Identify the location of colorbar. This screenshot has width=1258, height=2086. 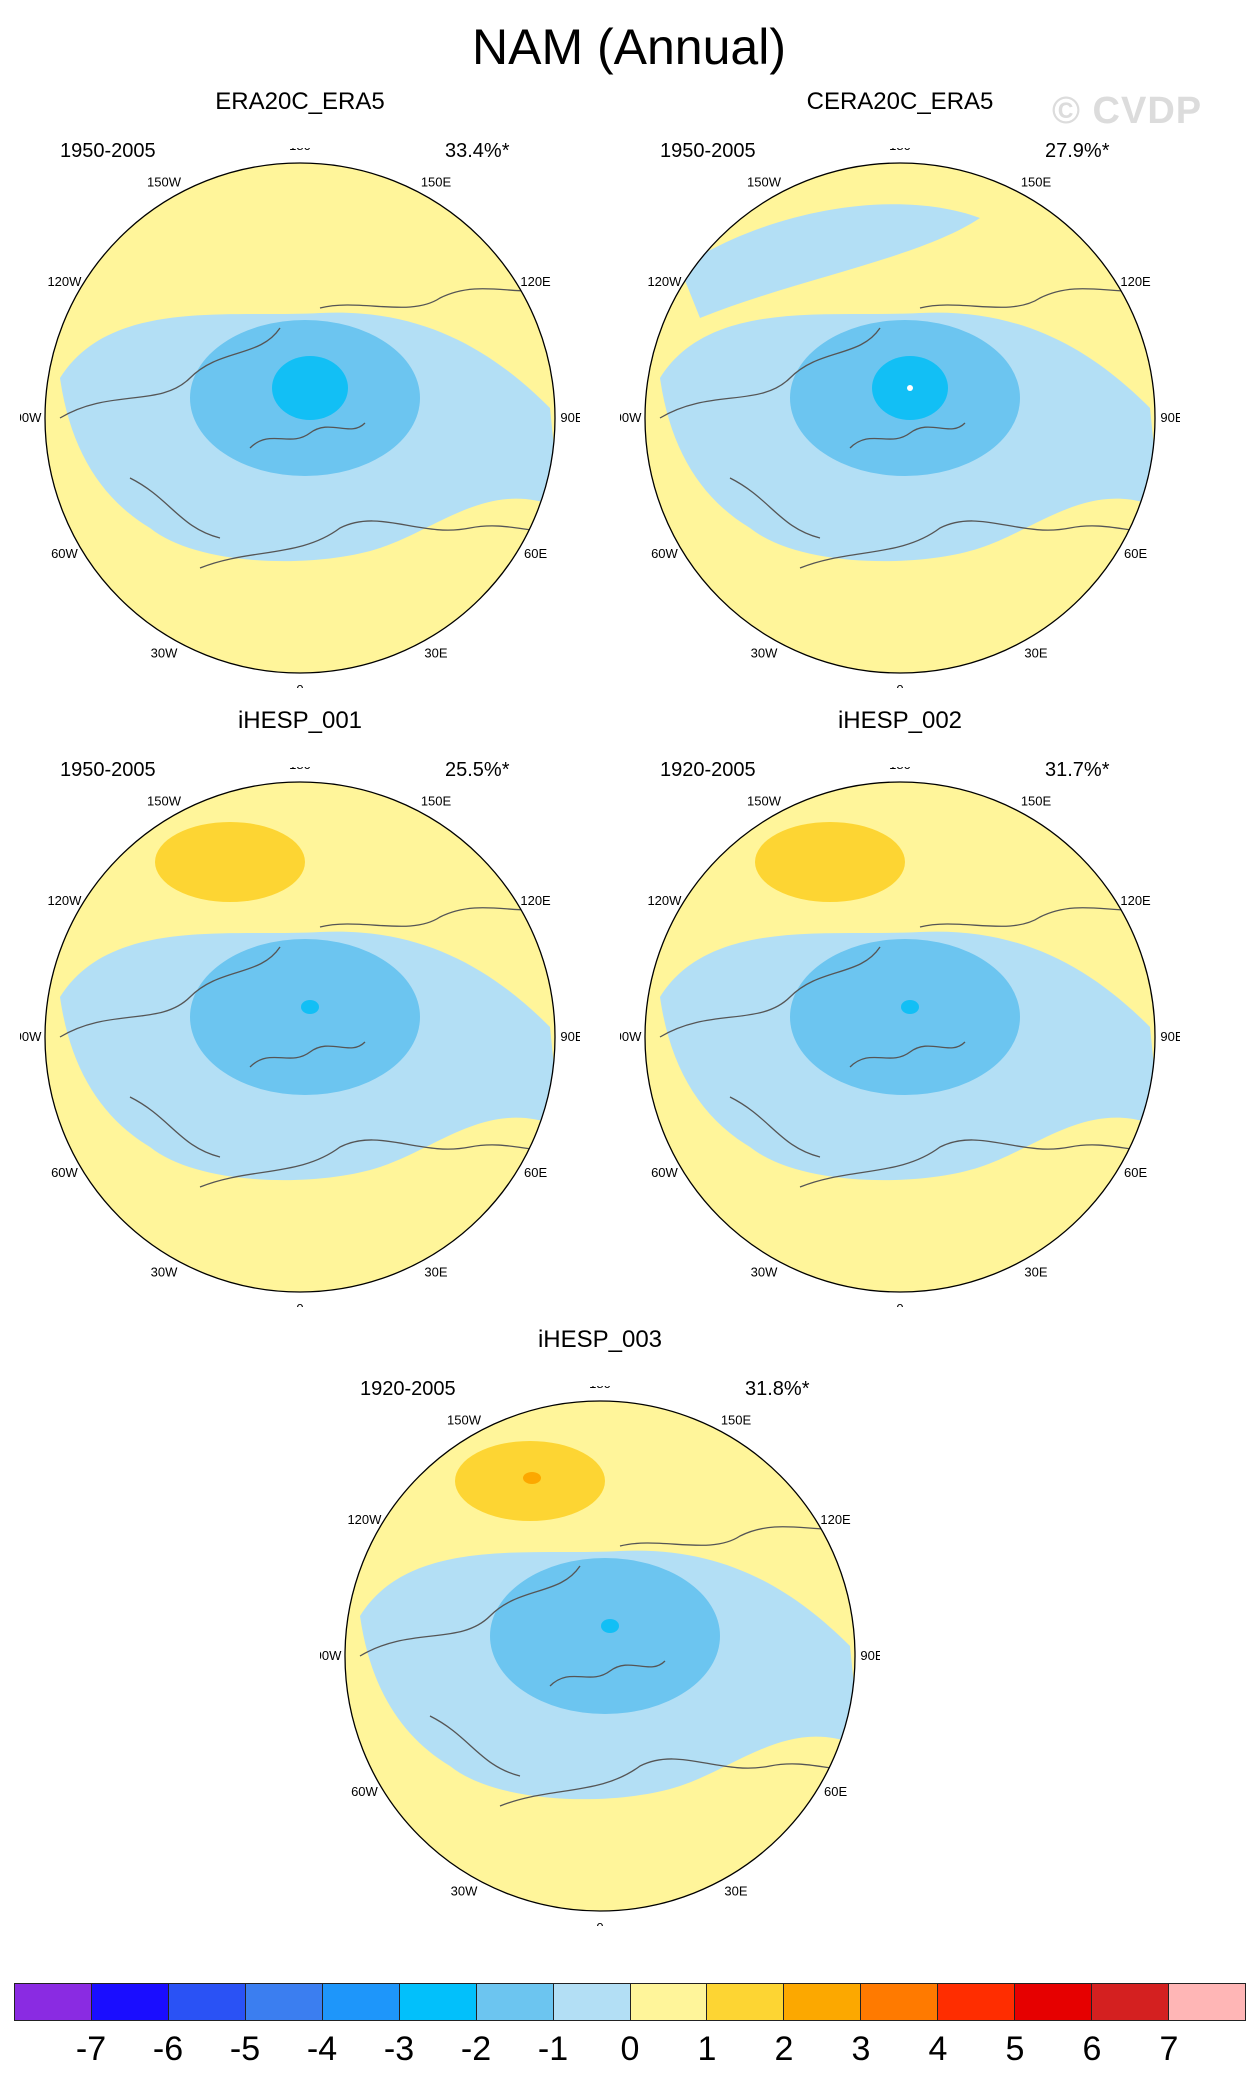
(630, 2002).